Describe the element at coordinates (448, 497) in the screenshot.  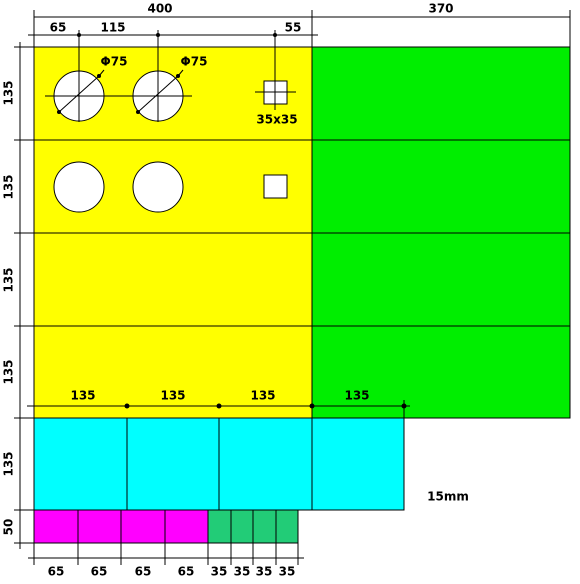
I see `note: 15mm` at that location.